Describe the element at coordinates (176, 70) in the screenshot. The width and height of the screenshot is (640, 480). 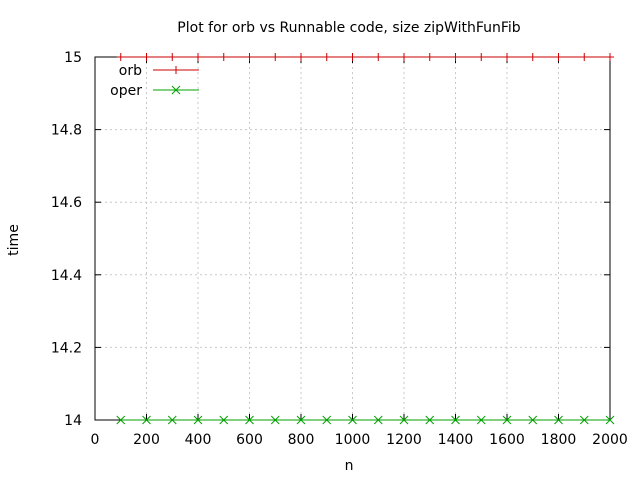
I see `legend-marker-orb` at that location.